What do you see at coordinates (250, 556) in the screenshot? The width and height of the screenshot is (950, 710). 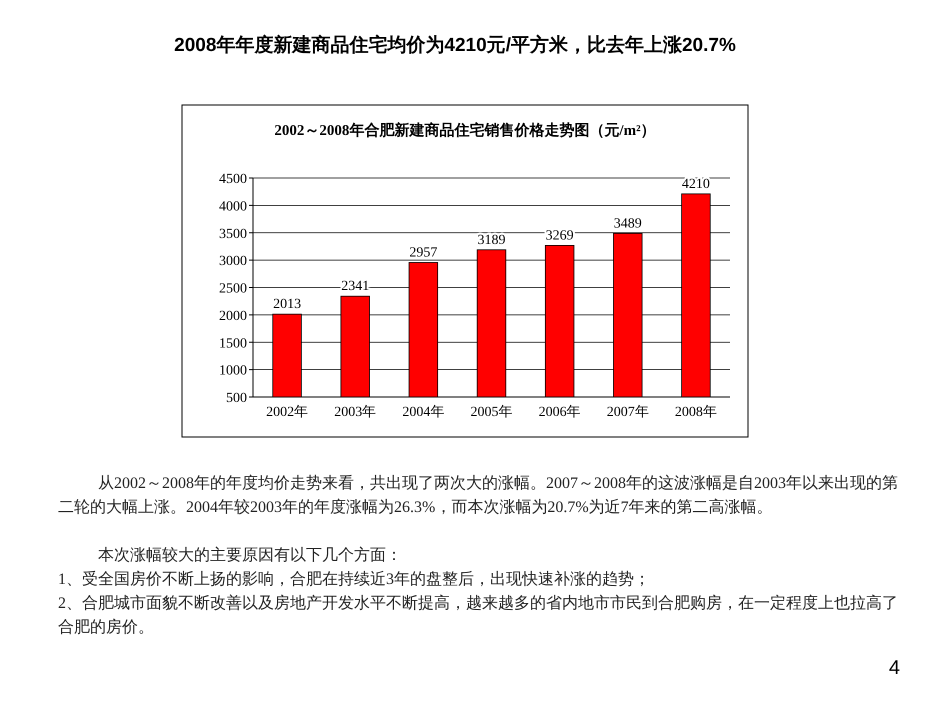 I see `text: 本次涨幅较大的主要原因有以下几个方面：` at bounding box center [250, 556].